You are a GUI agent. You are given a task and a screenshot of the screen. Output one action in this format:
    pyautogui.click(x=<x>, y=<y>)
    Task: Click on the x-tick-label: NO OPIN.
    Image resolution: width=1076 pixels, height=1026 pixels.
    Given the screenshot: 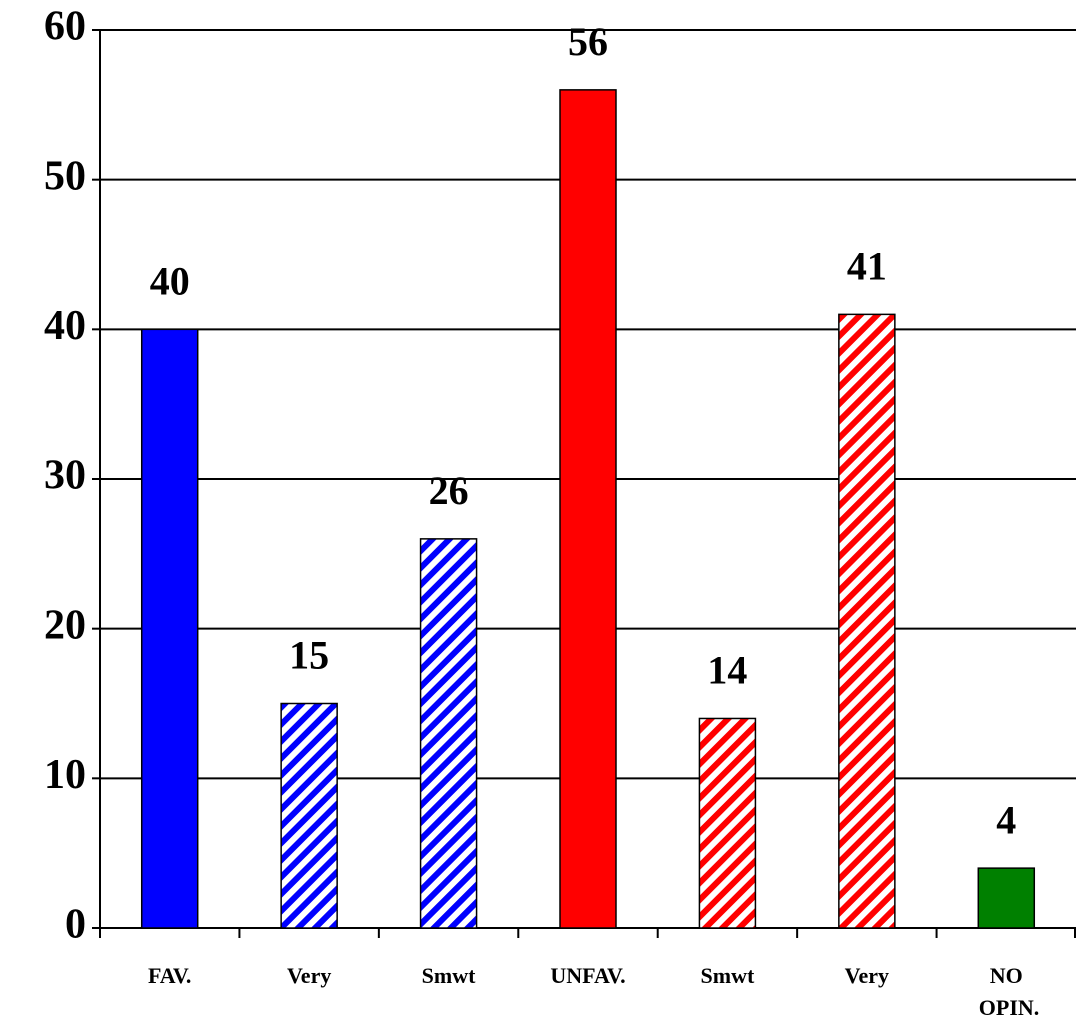 What is the action you would take?
    pyautogui.click(x=1006, y=991)
    